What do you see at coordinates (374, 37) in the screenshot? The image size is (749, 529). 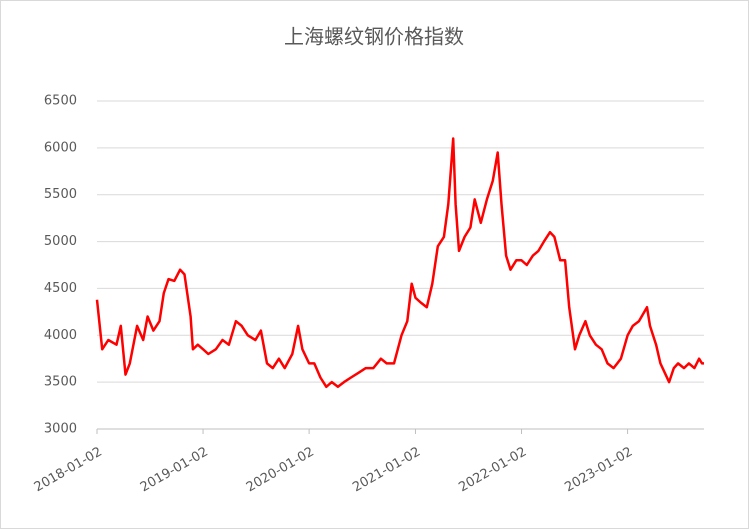 I see `chart-title: 上海螺纹钢价格指数` at bounding box center [374, 37].